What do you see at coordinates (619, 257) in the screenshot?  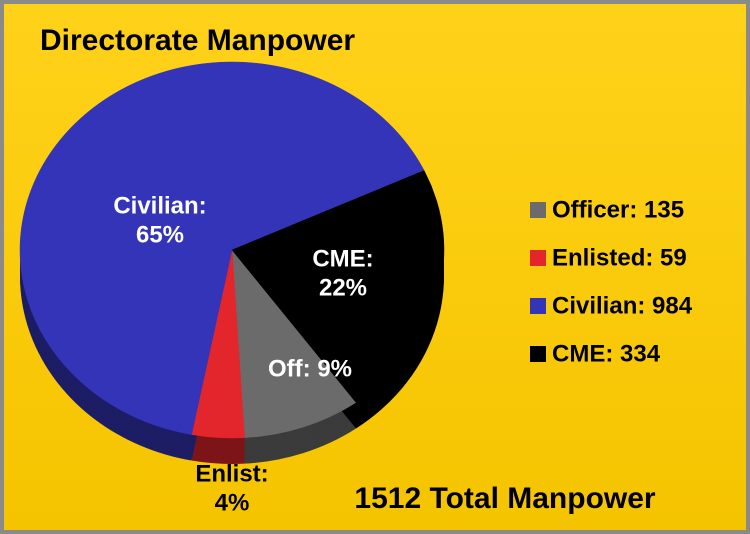 I see `legend-label: Enlisted: 59` at bounding box center [619, 257].